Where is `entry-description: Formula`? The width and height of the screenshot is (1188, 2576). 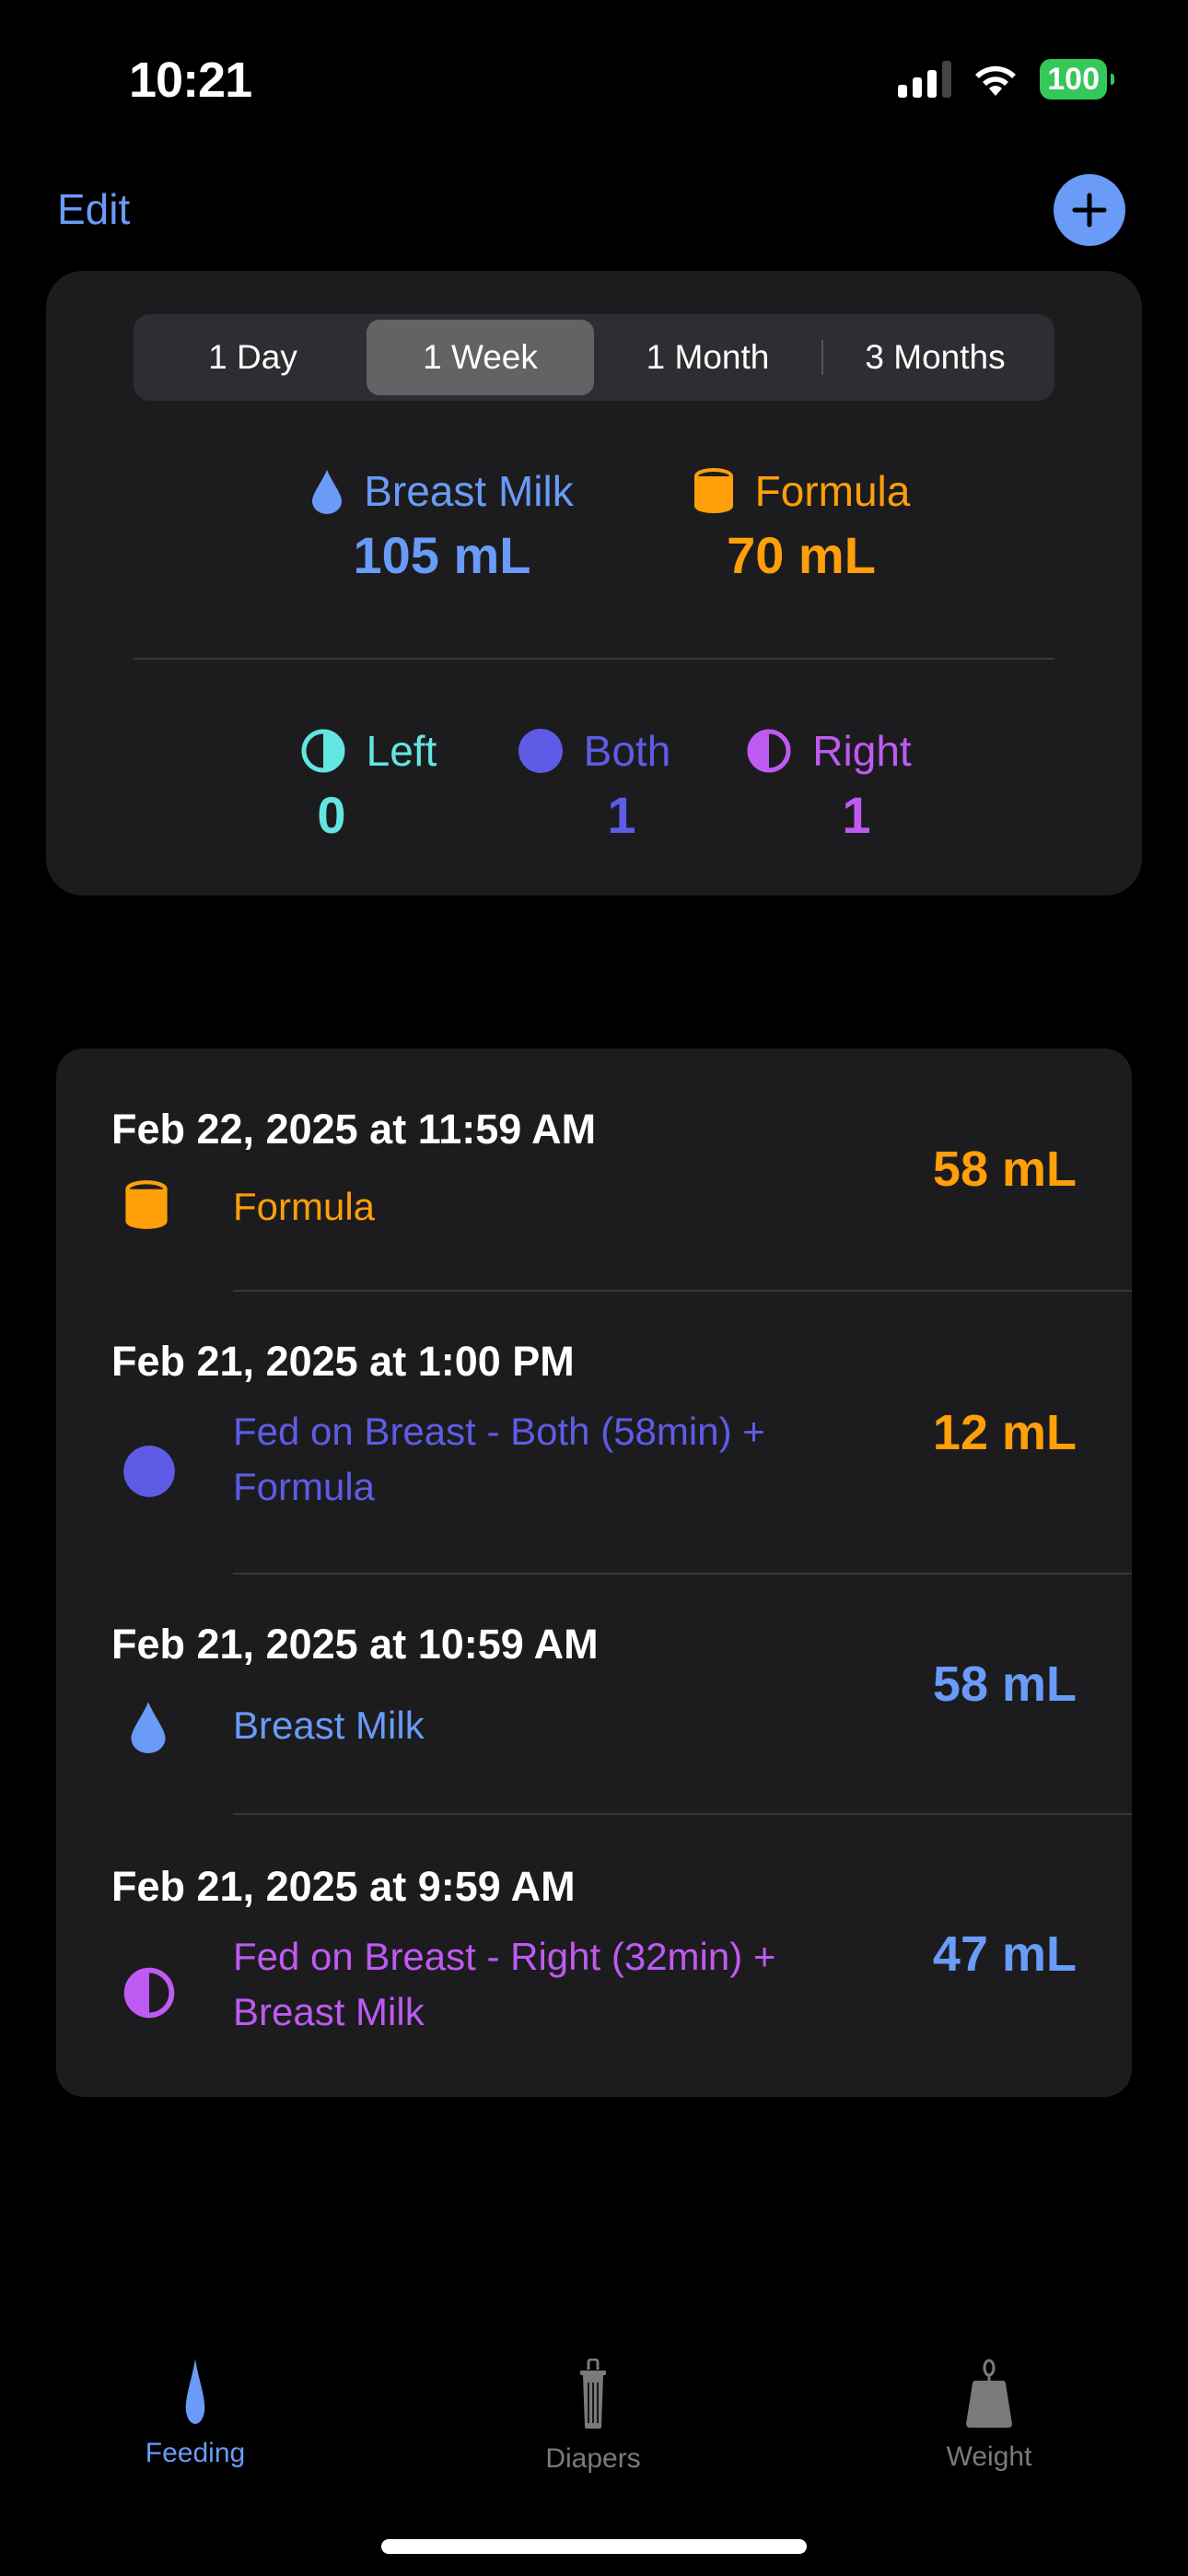 entry-description: Formula is located at coordinates (304, 1206).